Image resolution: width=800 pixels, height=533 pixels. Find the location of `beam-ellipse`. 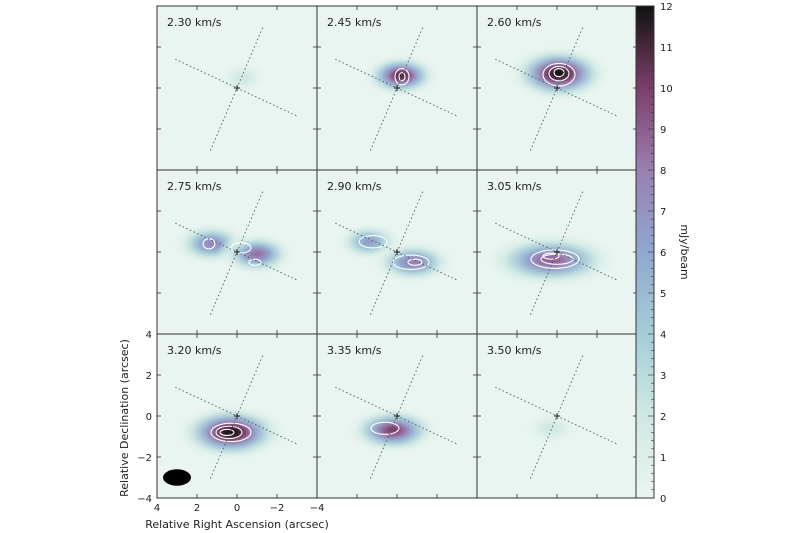

beam-ellipse is located at coordinates (177, 477).